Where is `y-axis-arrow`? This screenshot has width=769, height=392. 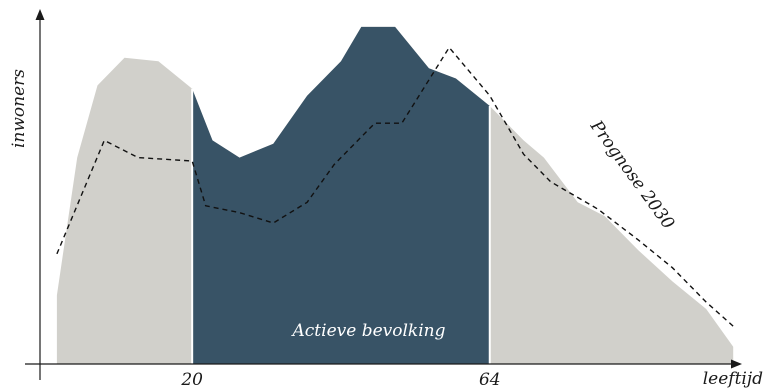 y-axis-arrow is located at coordinates (40, 14).